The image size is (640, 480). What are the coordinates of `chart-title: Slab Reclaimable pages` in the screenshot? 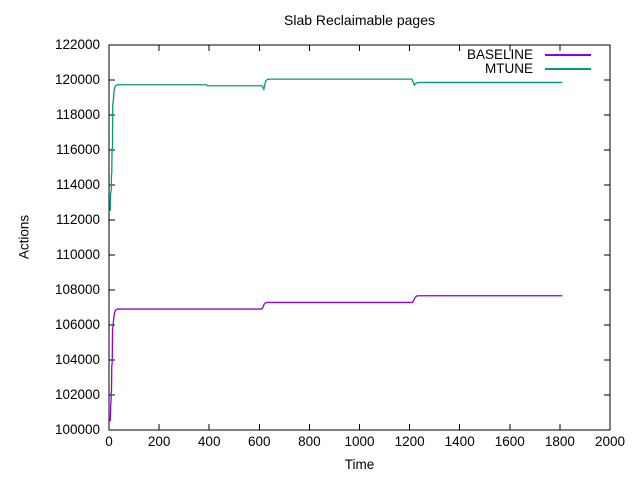 It's located at (359, 20).